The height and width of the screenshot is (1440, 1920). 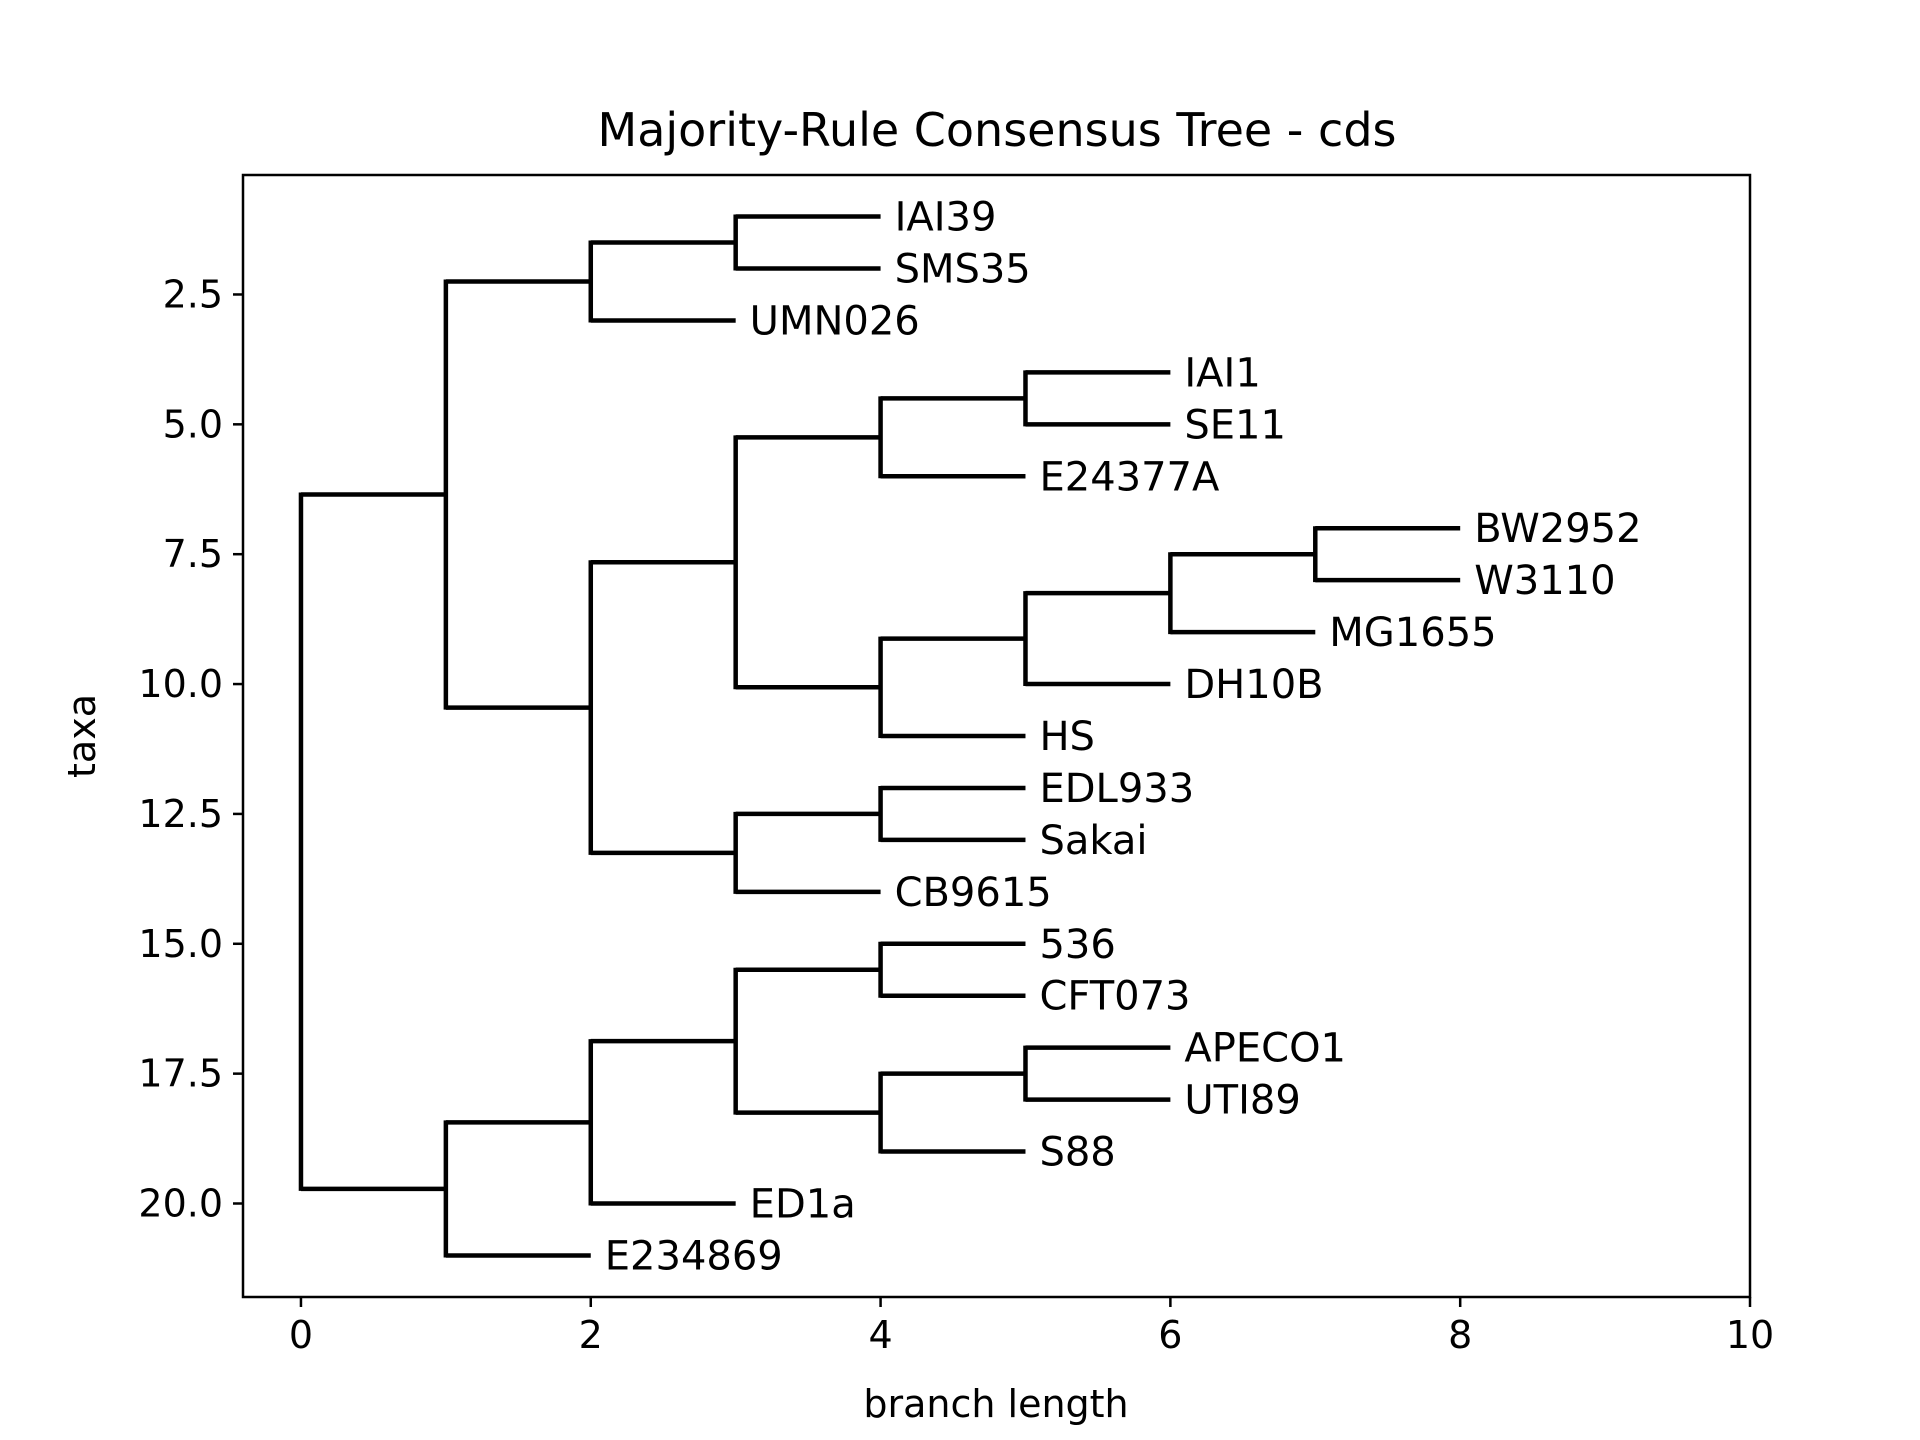 What do you see at coordinates (1265, 1049) in the screenshot?
I see `taxon-label: APECO1` at bounding box center [1265, 1049].